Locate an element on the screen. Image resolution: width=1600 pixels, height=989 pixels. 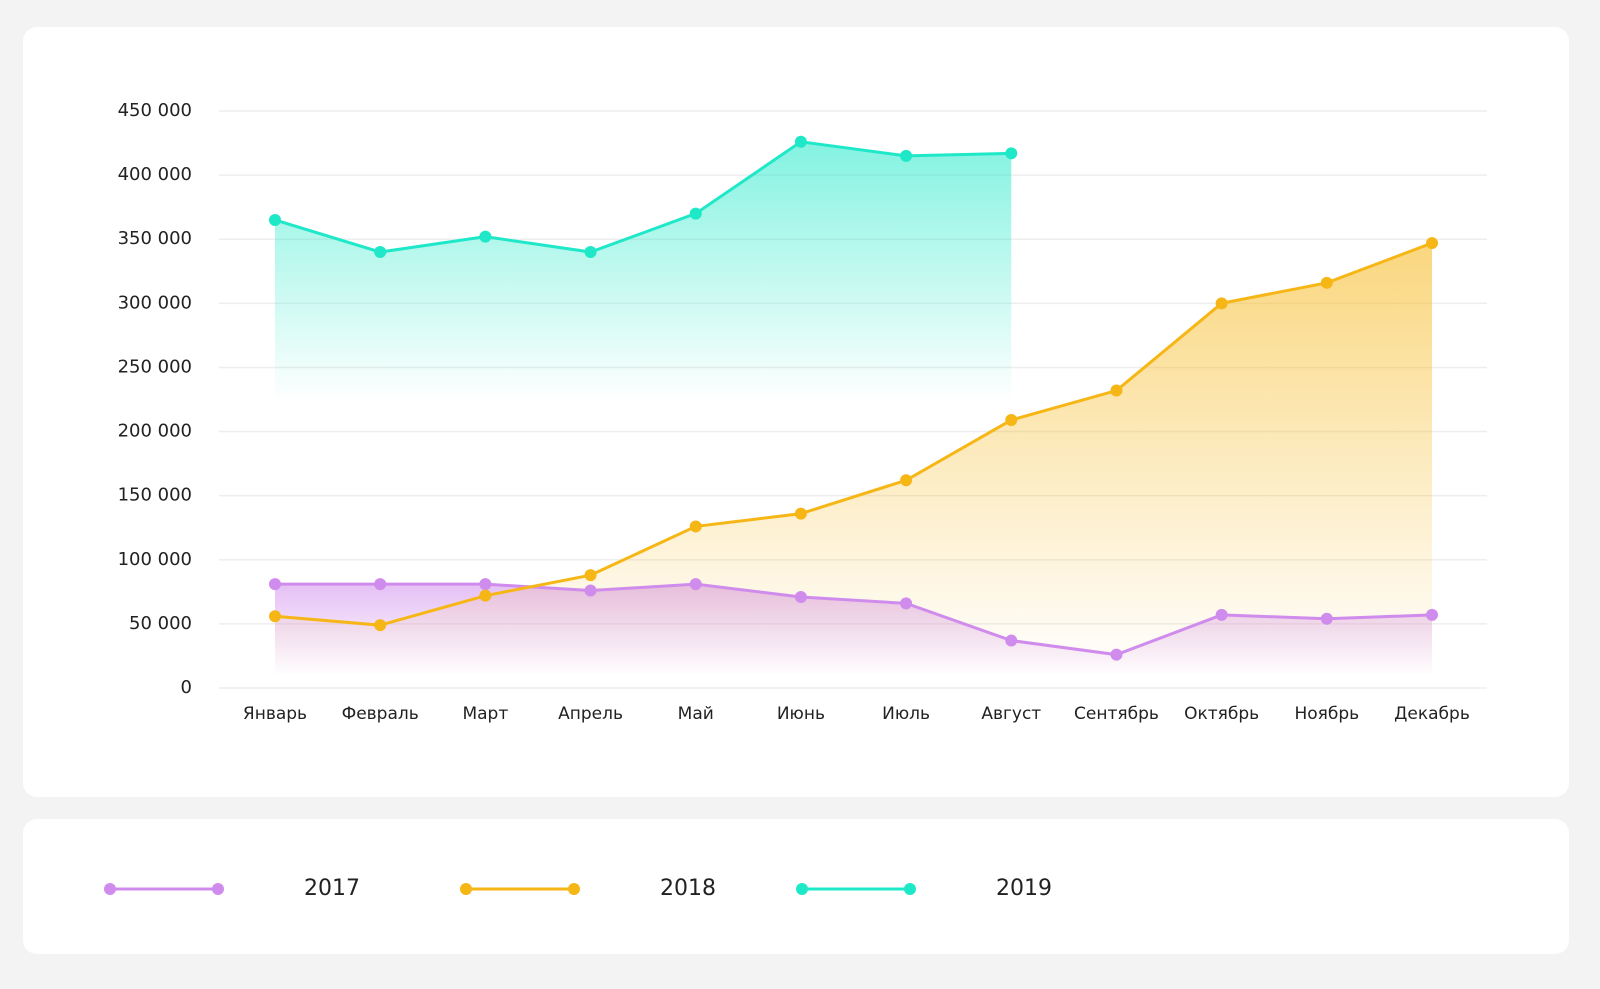
x-tick-label: Январь is located at coordinates (275, 714).